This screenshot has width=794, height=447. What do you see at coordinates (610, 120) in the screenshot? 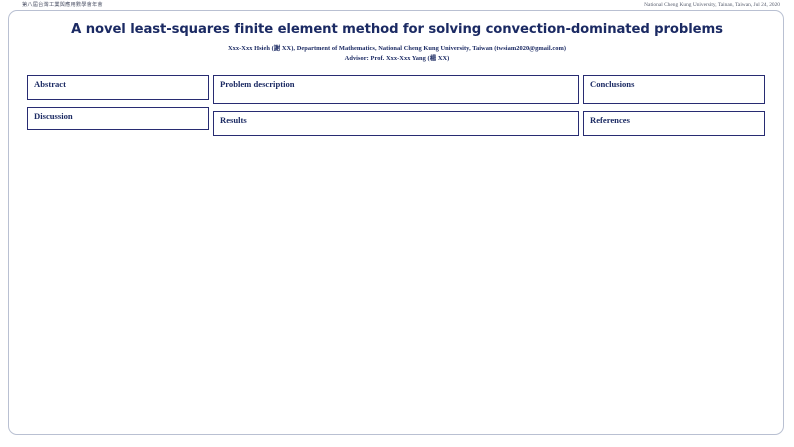
I see `block-title-references: References` at bounding box center [610, 120].